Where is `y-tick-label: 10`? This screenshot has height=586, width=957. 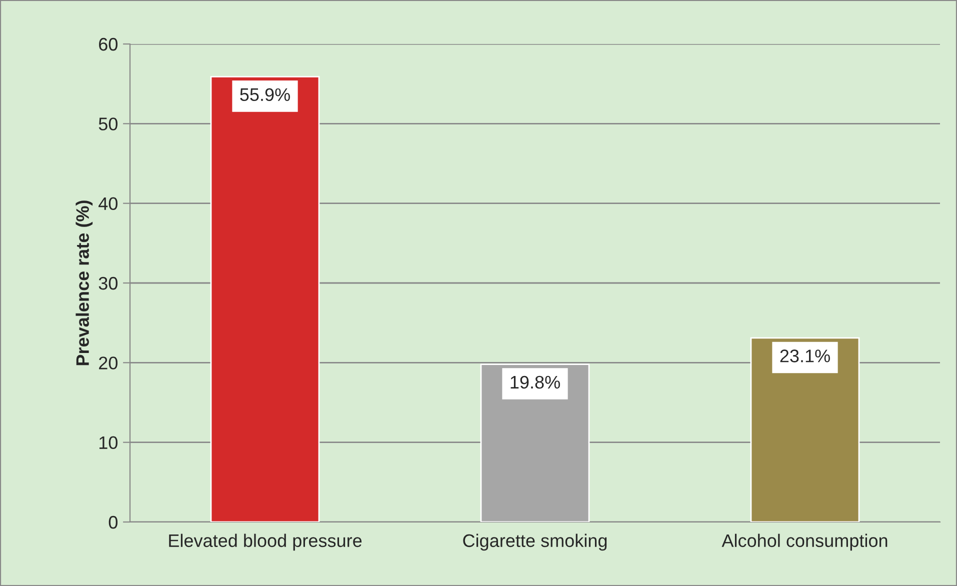
y-tick-label: 10 is located at coordinates (108, 443).